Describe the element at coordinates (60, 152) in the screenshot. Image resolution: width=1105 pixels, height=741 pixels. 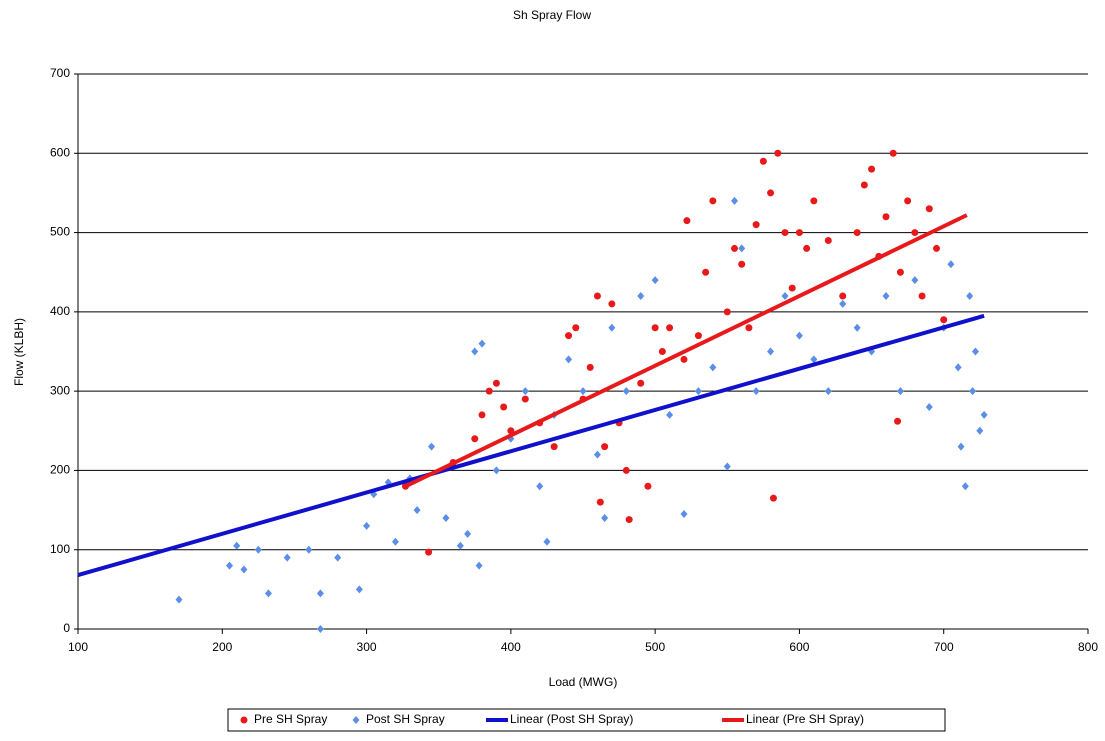
I see `y-tick-label: 600` at that location.